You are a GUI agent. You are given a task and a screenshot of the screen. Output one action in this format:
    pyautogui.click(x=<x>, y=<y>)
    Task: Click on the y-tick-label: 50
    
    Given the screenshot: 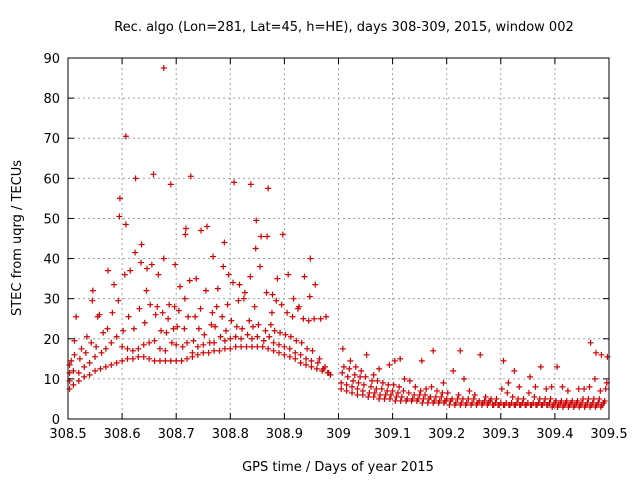 What is the action you would take?
    pyautogui.click(x=51, y=219)
    